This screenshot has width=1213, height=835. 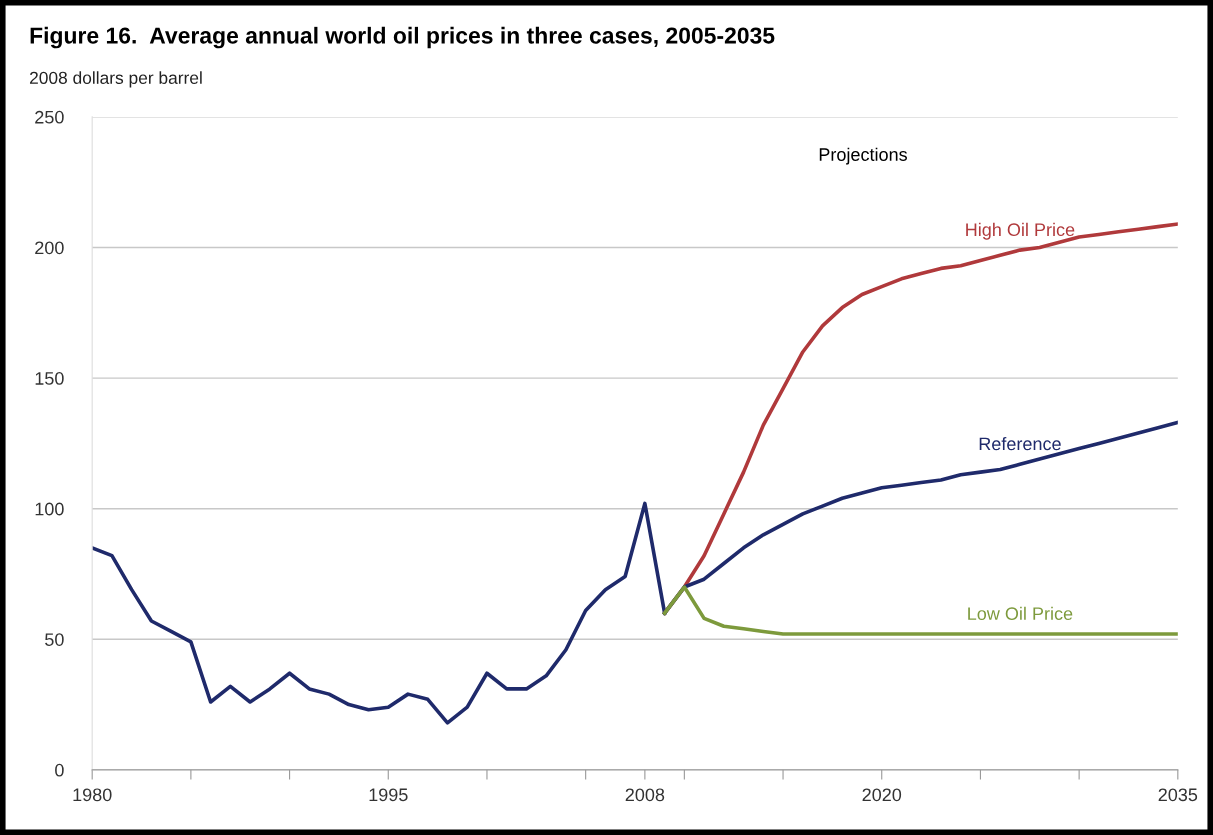 What do you see at coordinates (1178, 795) in the screenshot?
I see `x-tick-label: 2035` at bounding box center [1178, 795].